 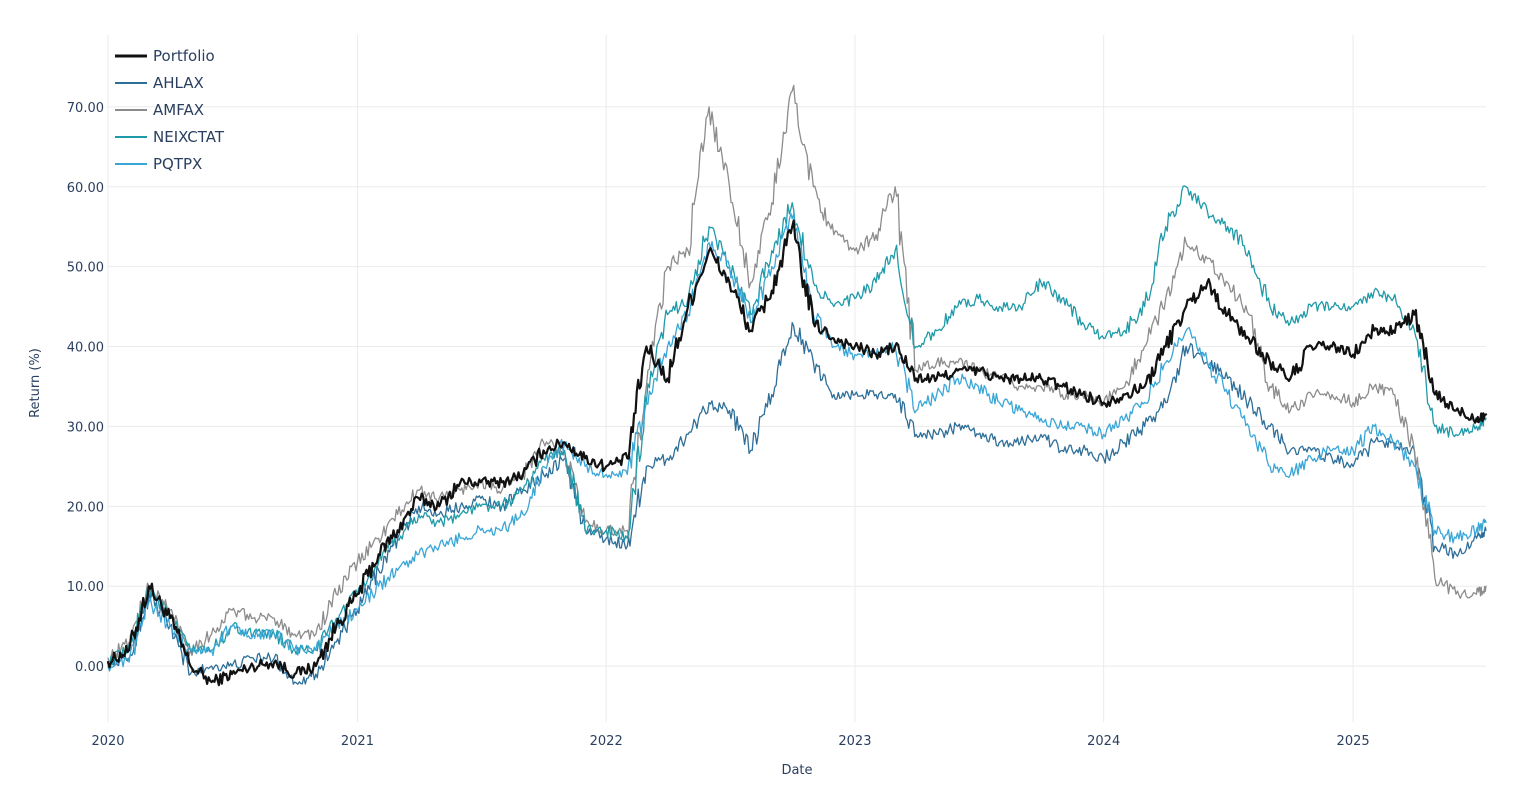 What do you see at coordinates (35, 383) in the screenshot?
I see `y-axis-title: Return (%)` at bounding box center [35, 383].